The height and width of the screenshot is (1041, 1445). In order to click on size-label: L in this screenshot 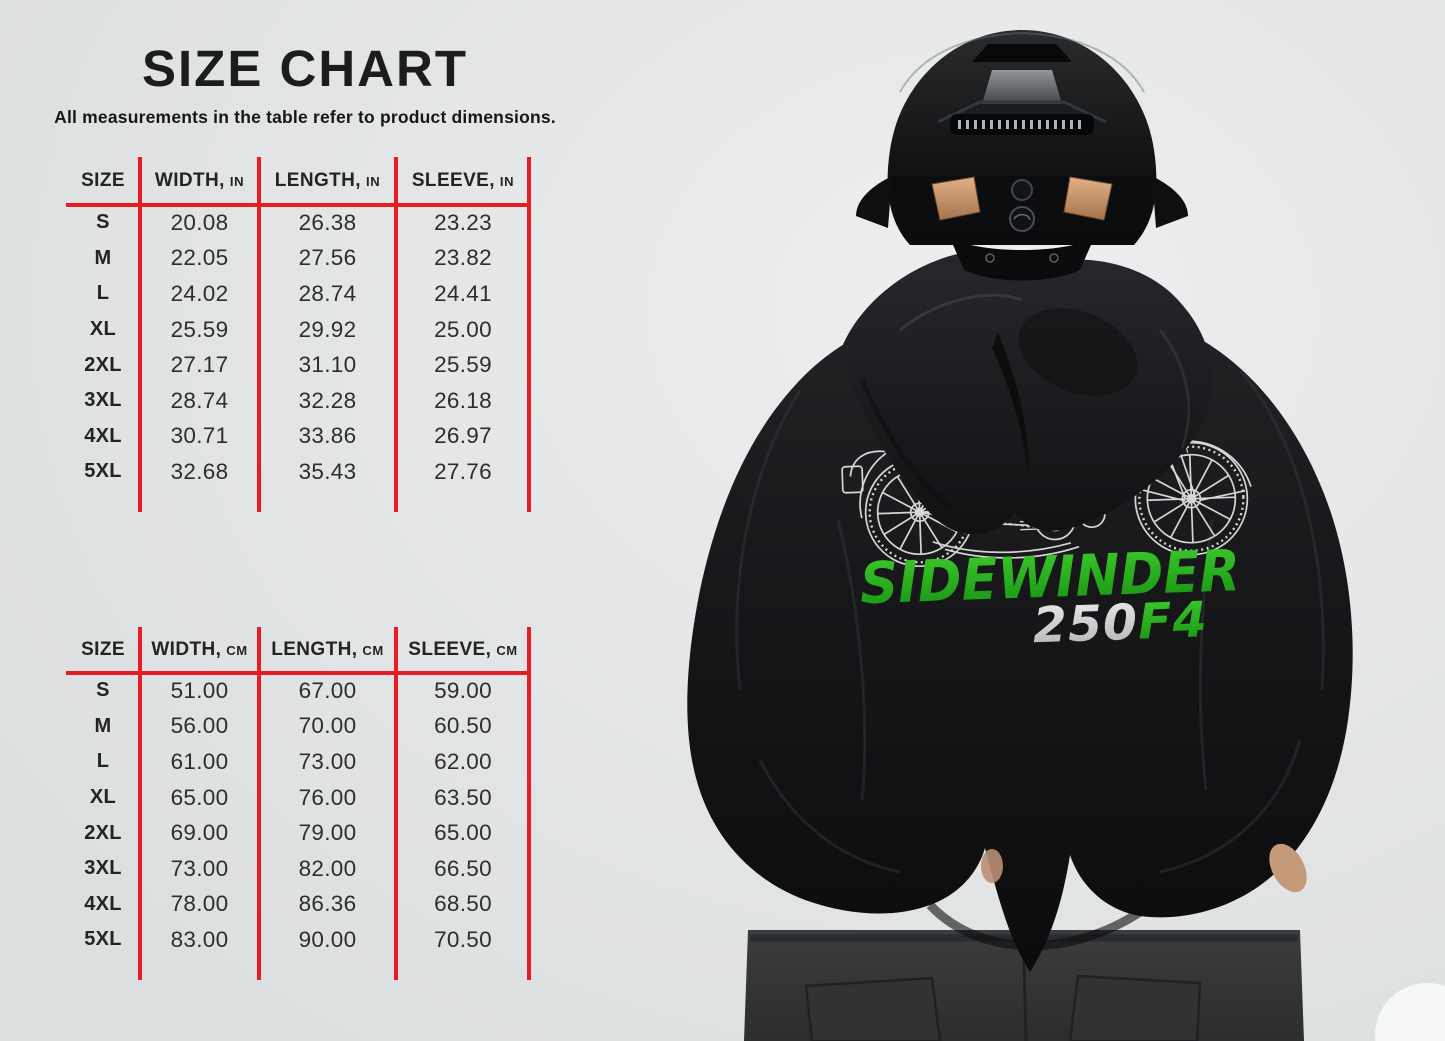, I will do `click(103, 293)`.